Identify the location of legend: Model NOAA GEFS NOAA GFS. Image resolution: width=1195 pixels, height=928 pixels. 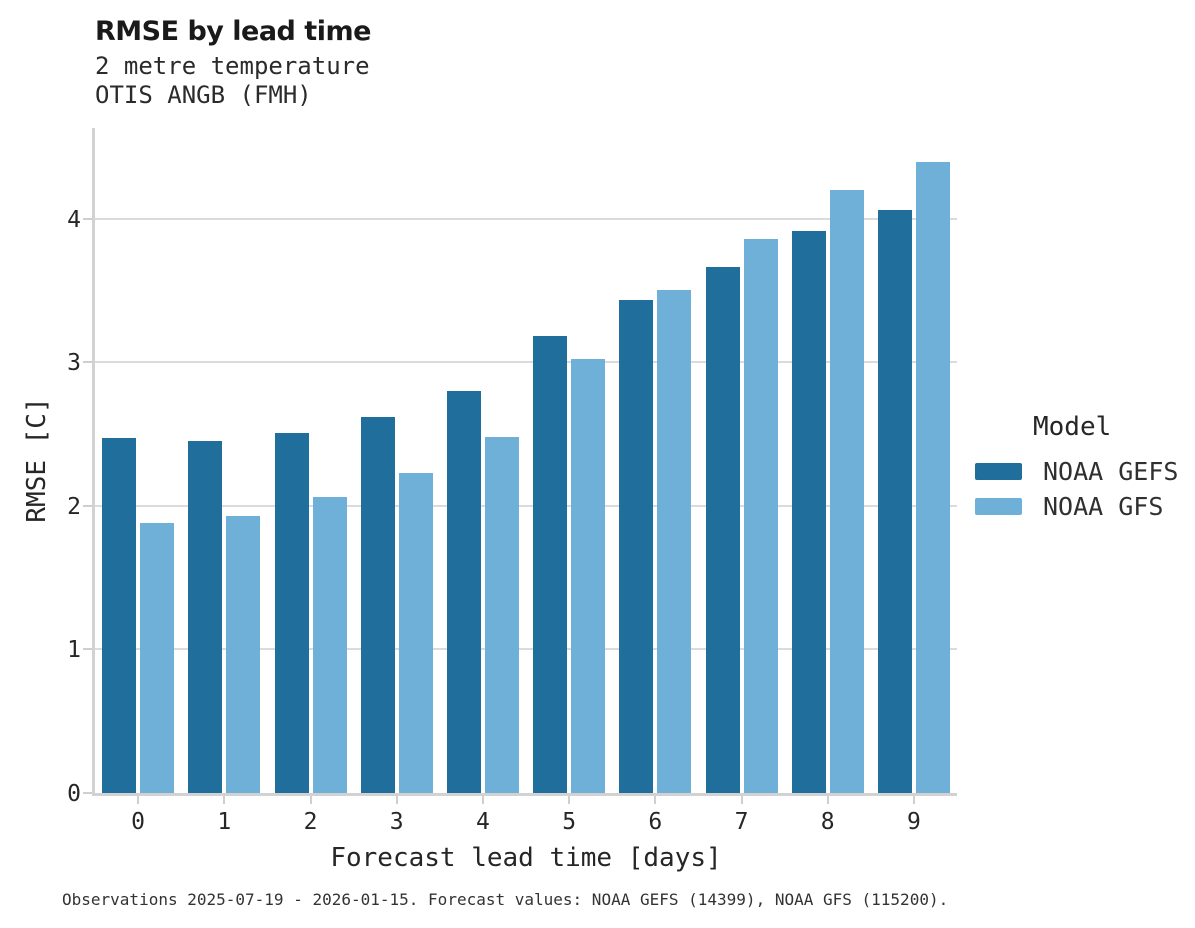
(1082, 470).